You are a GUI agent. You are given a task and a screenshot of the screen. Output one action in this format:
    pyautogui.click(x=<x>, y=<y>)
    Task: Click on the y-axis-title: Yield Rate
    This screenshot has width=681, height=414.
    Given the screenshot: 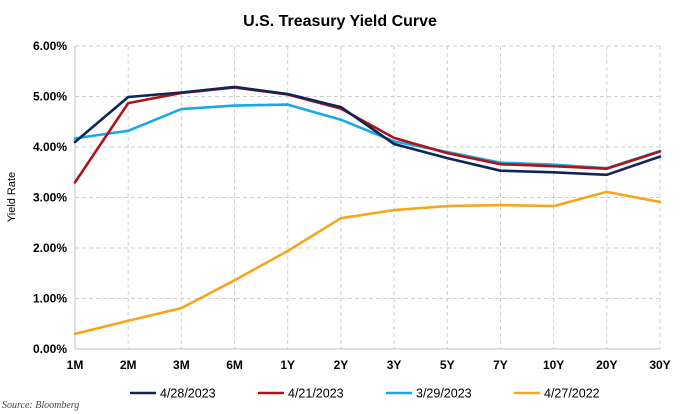 What is the action you would take?
    pyautogui.click(x=12, y=197)
    